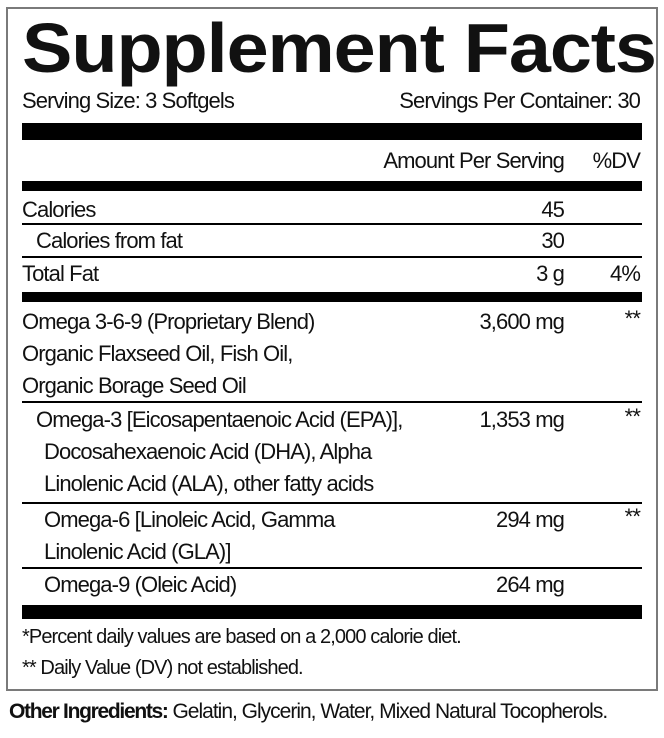 This screenshot has height=738, width=664. What do you see at coordinates (474, 160) in the screenshot?
I see `amount-header: Amount Per Serving` at bounding box center [474, 160].